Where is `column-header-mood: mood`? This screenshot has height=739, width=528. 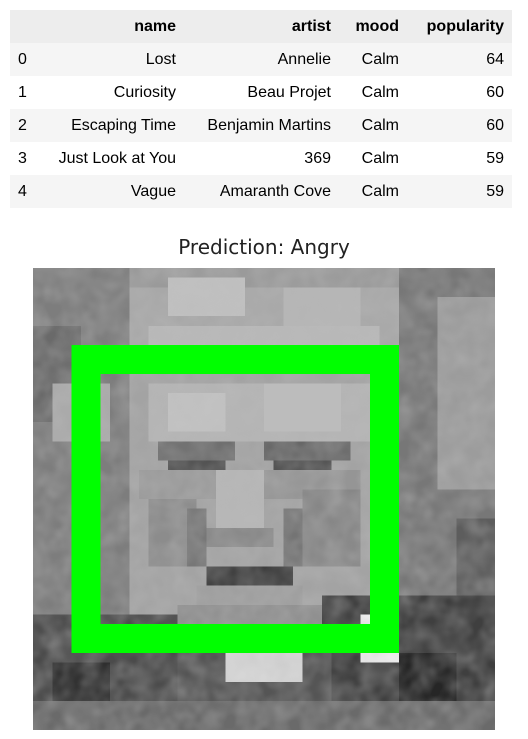 column-header-mood: mood is located at coordinates (377, 26).